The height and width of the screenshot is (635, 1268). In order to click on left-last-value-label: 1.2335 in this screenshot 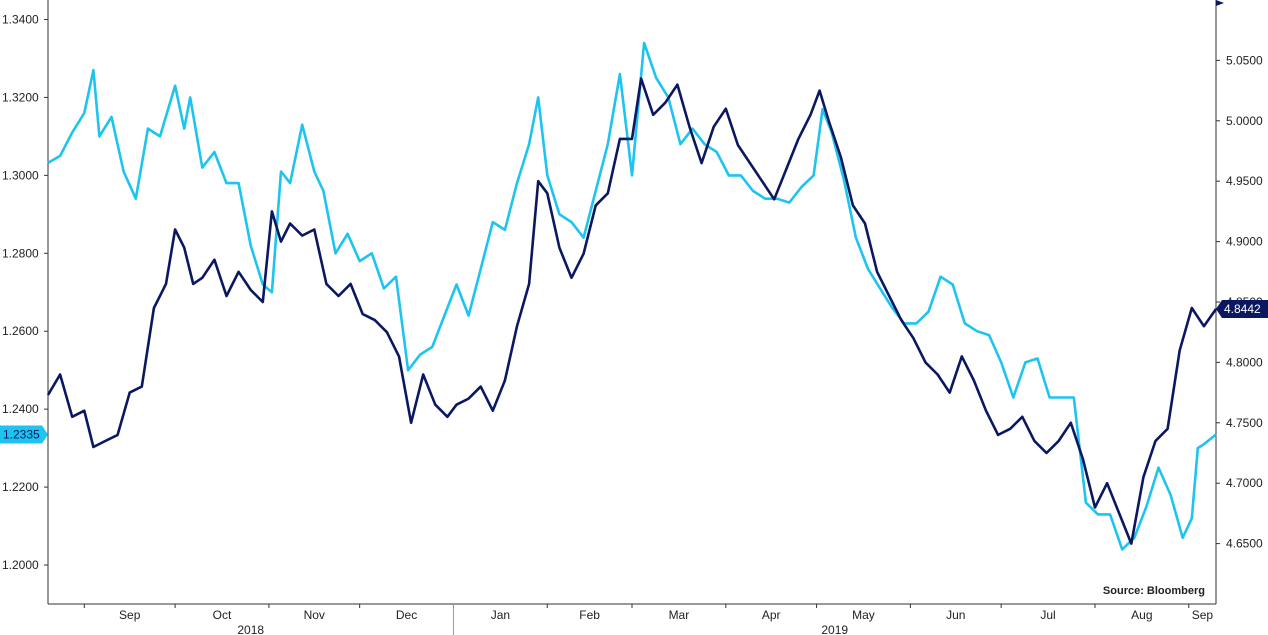, I will do `click(21, 434)`.